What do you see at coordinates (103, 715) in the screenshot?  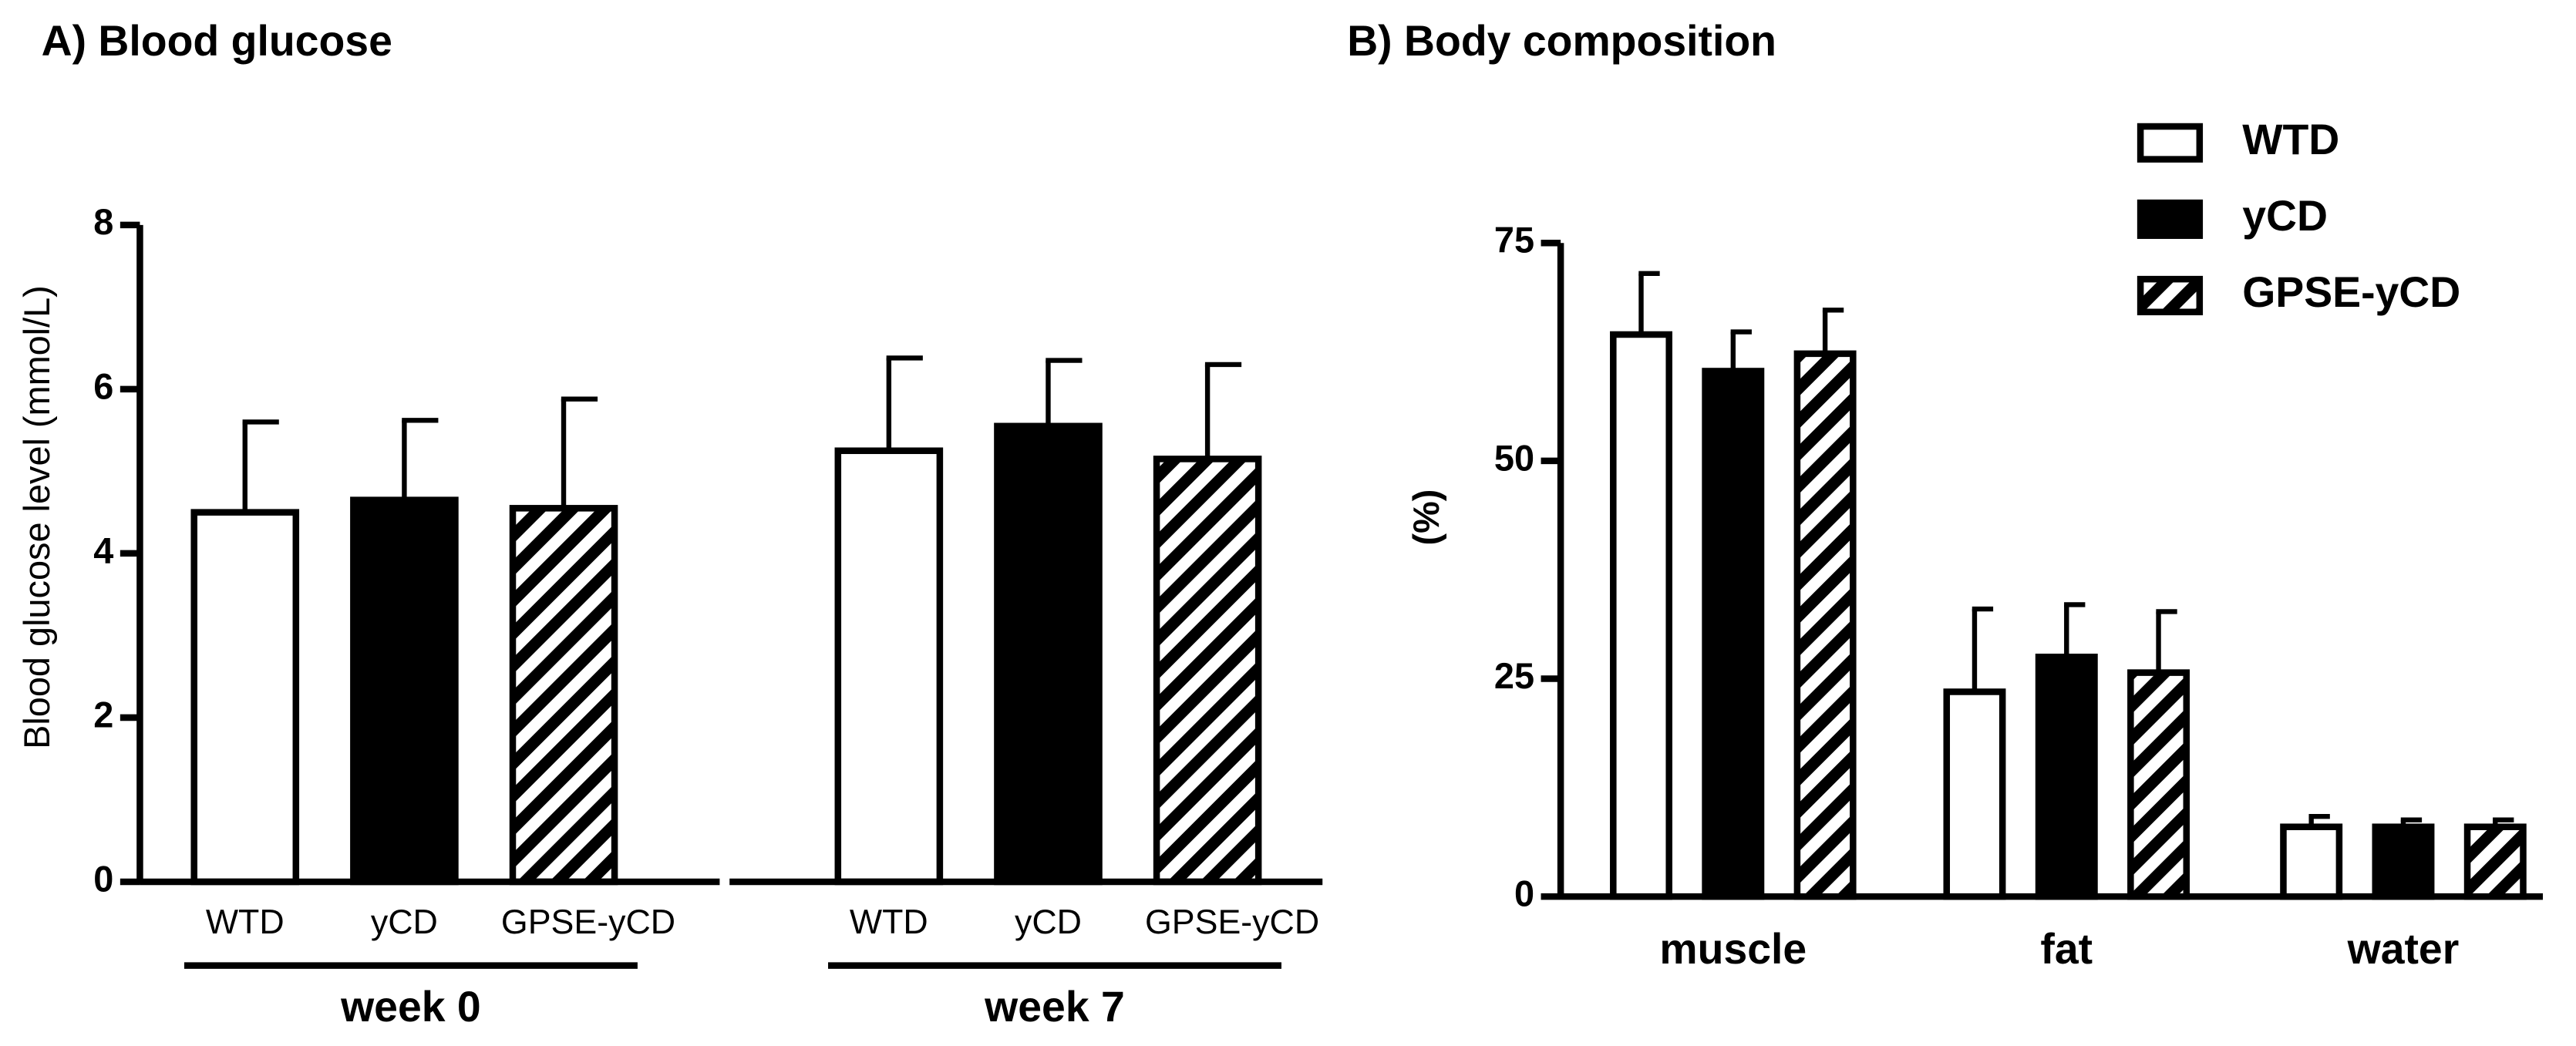 I see `y-tick-label: 2` at bounding box center [103, 715].